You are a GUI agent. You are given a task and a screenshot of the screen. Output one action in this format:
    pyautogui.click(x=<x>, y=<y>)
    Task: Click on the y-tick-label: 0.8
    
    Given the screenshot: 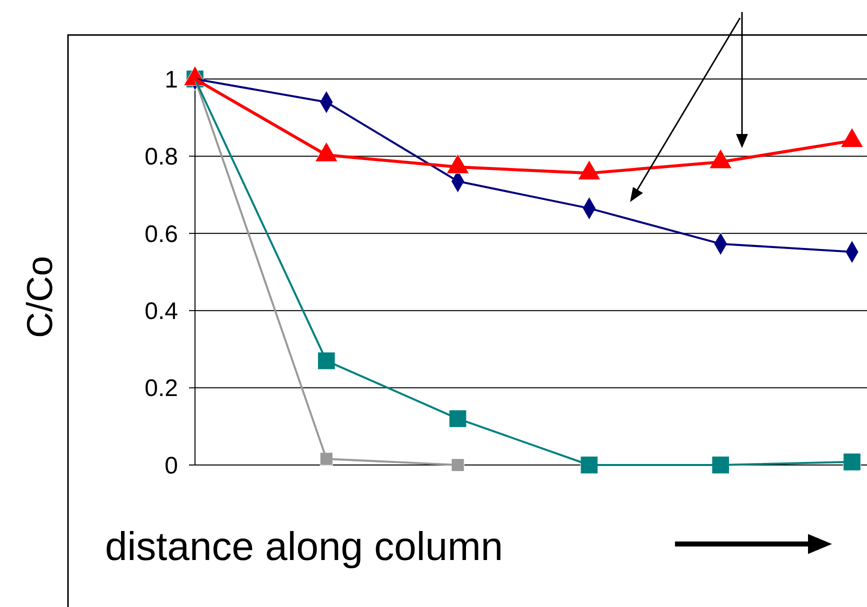 What is the action you would take?
    pyautogui.click(x=161, y=157)
    